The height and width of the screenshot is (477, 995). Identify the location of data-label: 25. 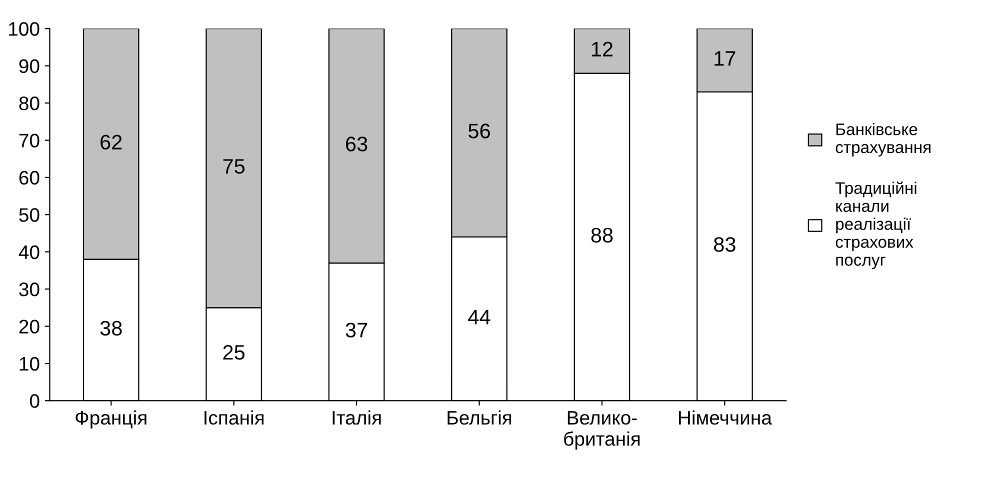
(234, 352).